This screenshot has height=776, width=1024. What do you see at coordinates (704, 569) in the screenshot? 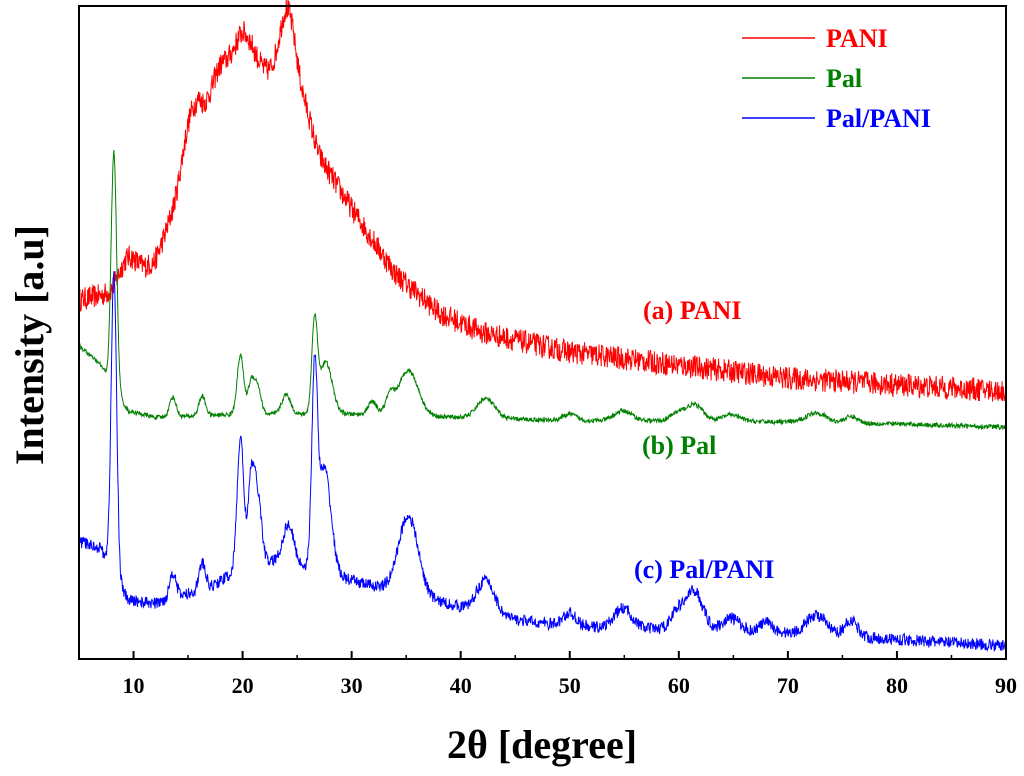
I see `annotation-pal-pani: (c) Pal/PANI` at bounding box center [704, 569].